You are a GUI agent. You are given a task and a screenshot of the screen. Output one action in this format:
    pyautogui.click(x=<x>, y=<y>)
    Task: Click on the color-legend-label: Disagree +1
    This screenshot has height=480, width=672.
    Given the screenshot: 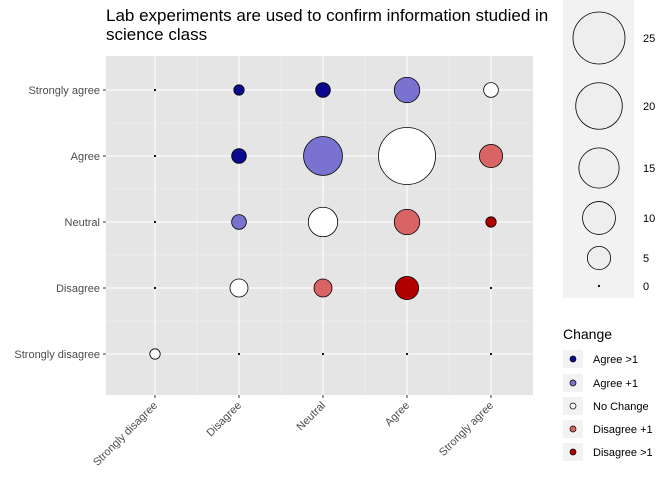 What is the action you would take?
    pyautogui.click(x=623, y=430)
    